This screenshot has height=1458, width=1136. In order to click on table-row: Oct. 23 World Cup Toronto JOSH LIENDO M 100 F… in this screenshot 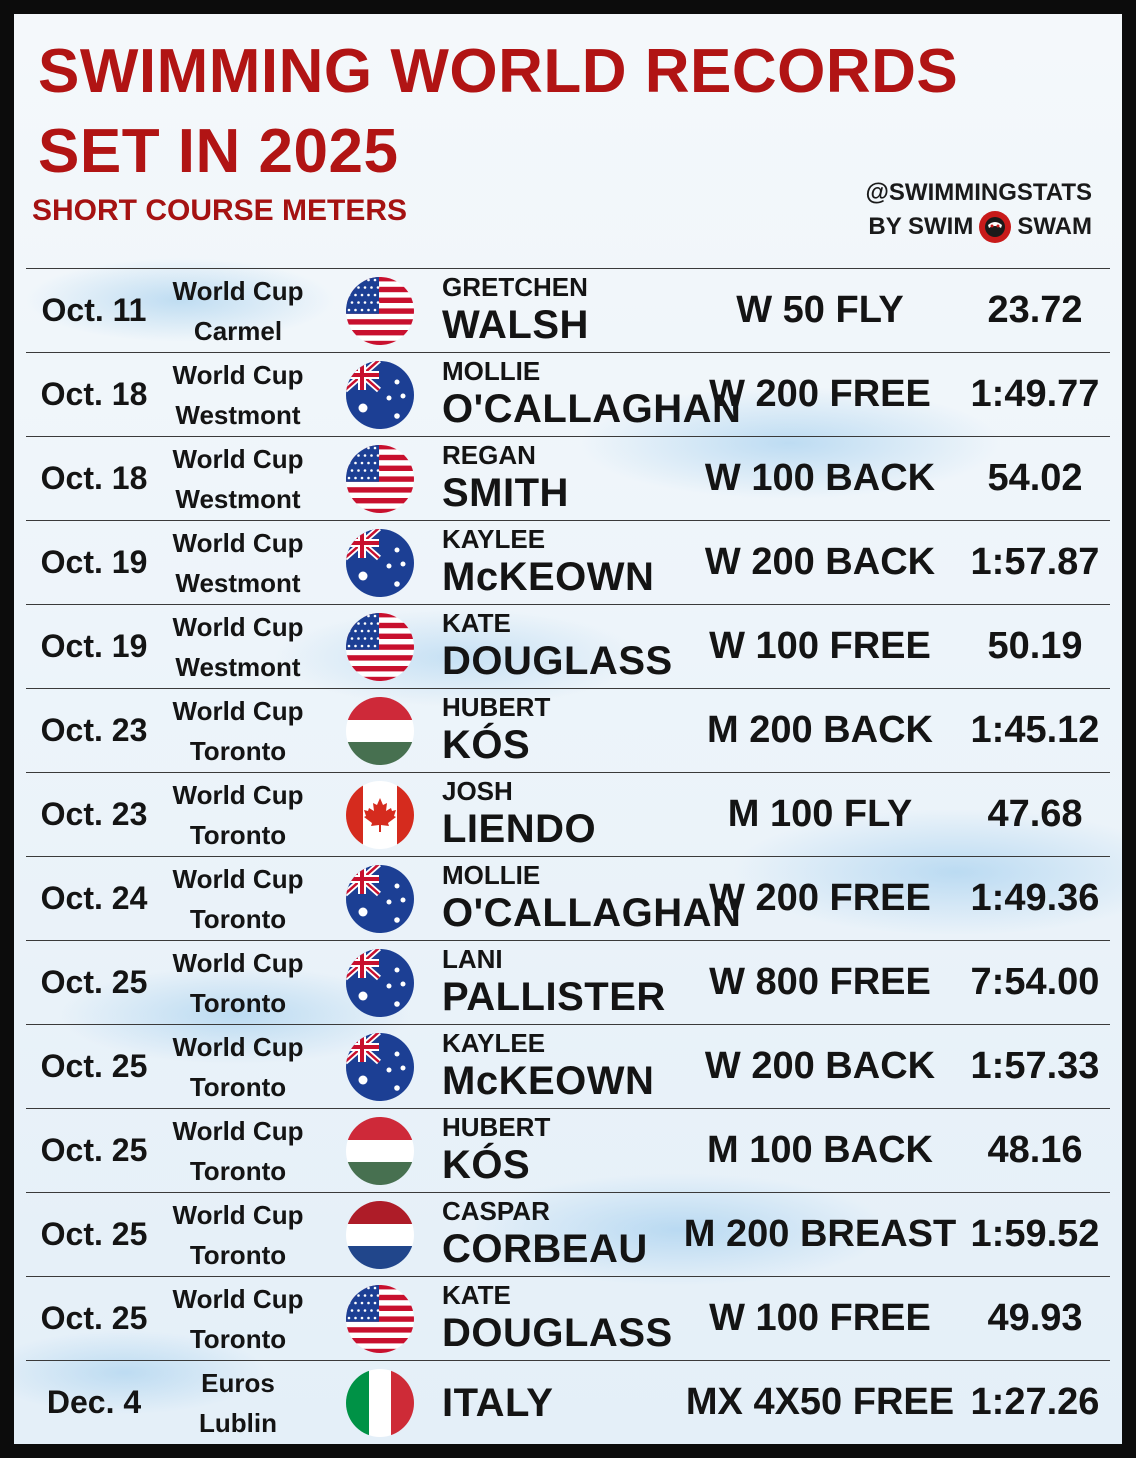, I will do `click(568, 814)`.